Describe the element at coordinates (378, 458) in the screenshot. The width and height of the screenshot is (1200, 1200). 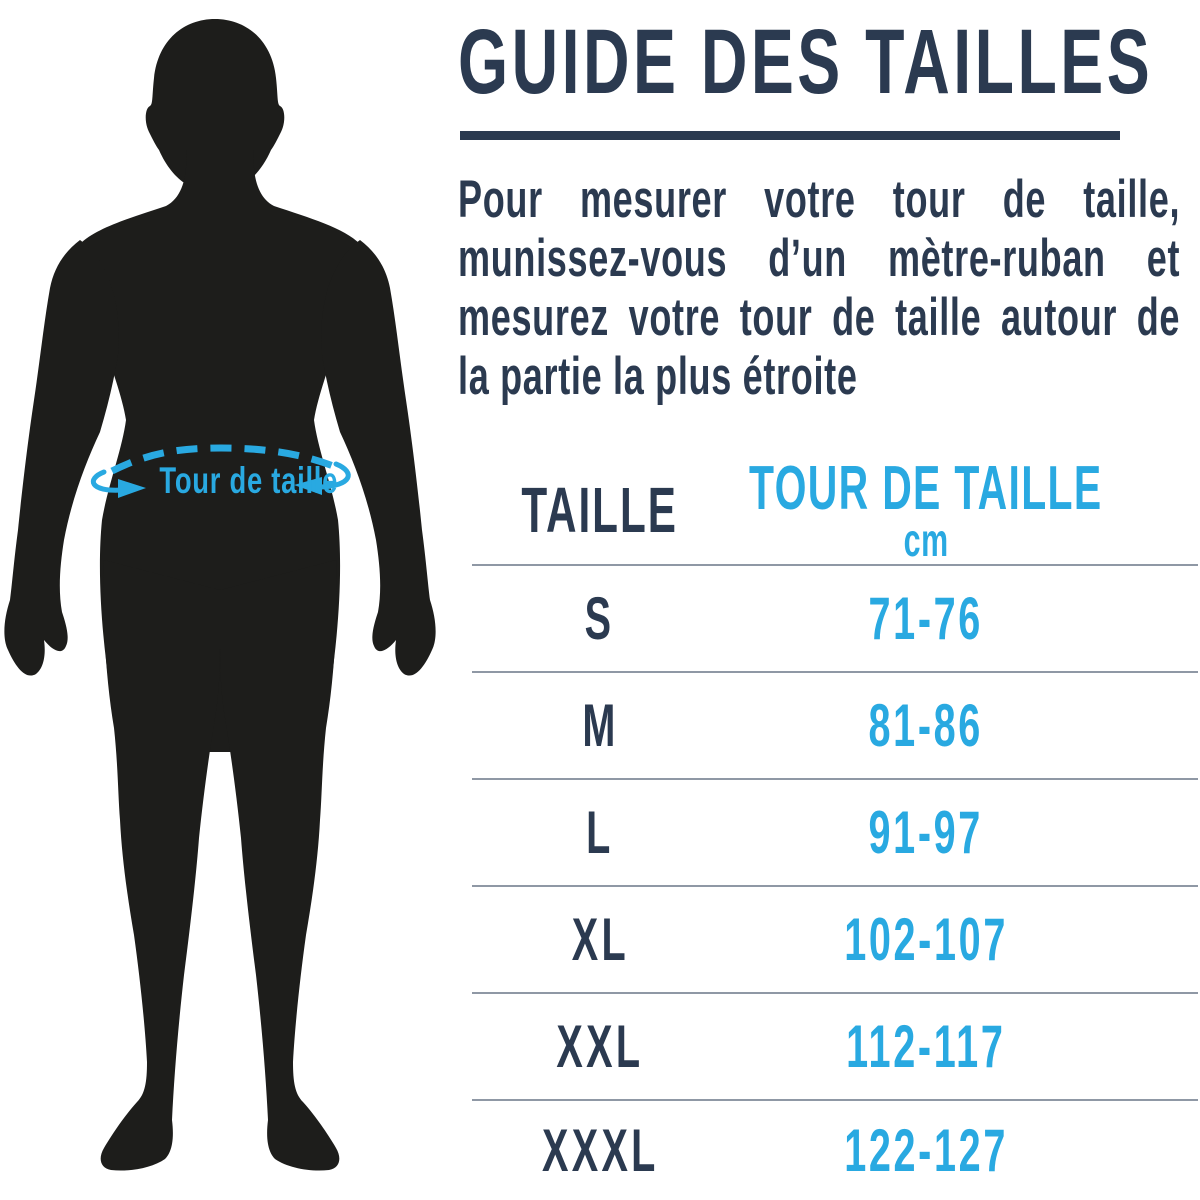
I see `silhouette-right-arm` at that location.